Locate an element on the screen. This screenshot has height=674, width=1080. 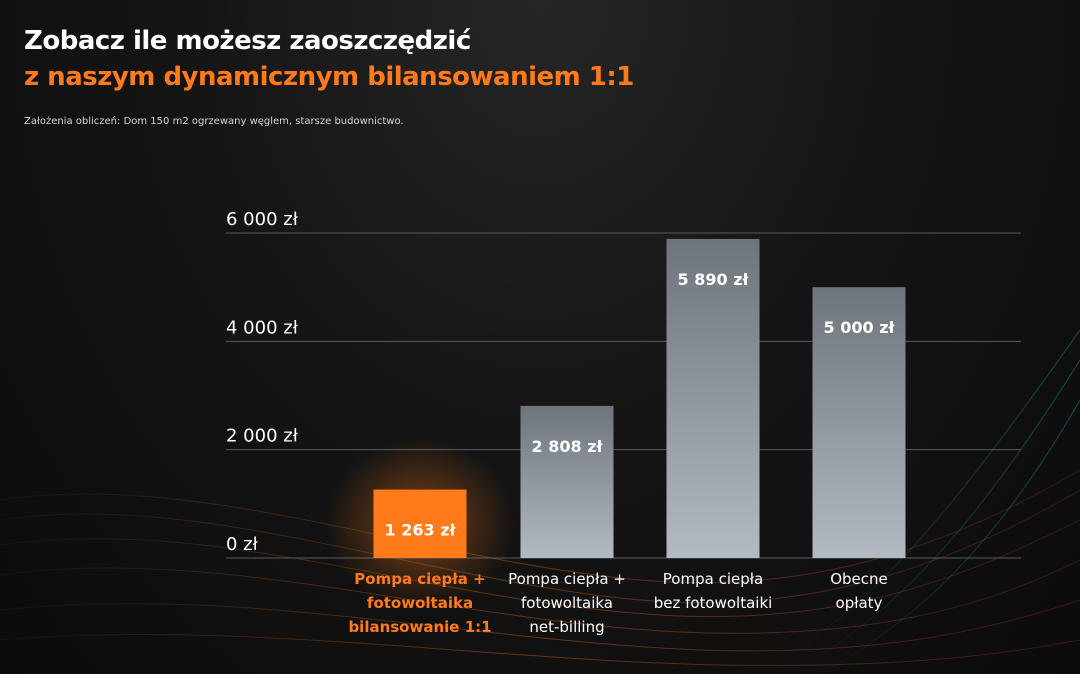
page-title: Zobacz ile możesz zaoszczędzić is located at coordinates (247, 41).